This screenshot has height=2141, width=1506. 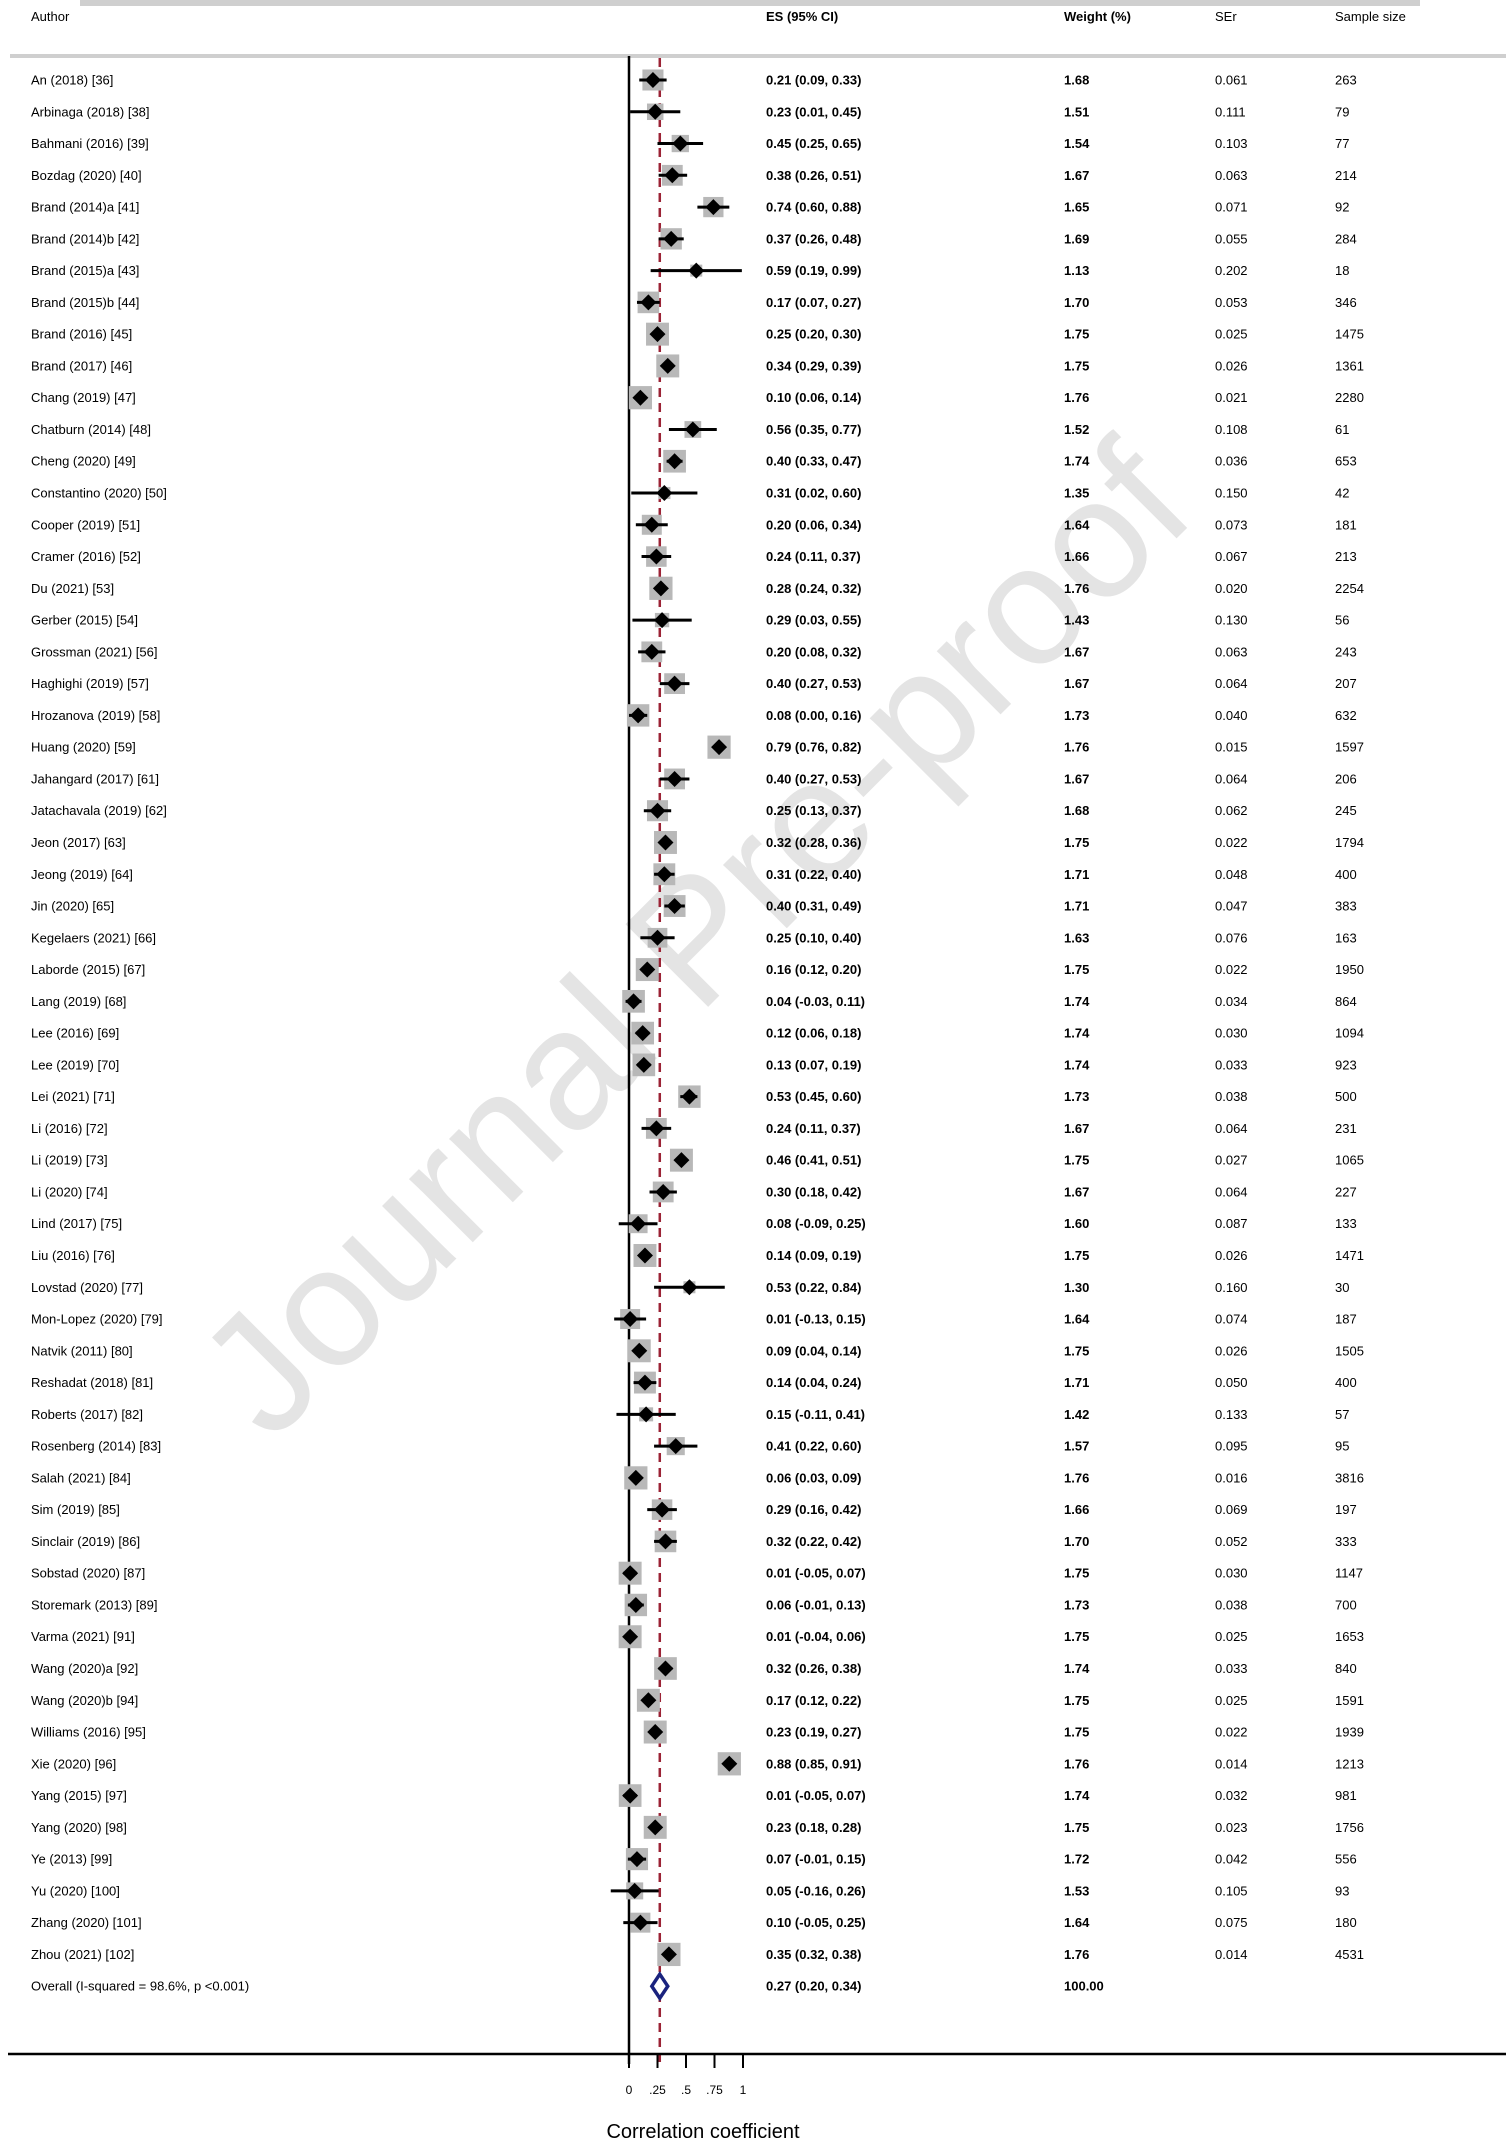 What do you see at coordinates (1231, 1509) in the screenshot?
I see `study-ser: 0.069` at bounding box center [1231, 1509].